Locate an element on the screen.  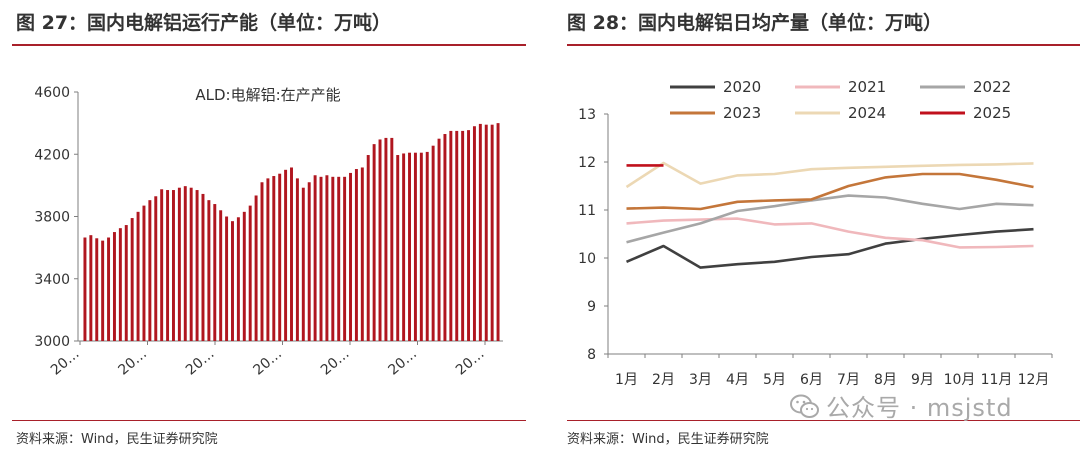
y-tick-label: 13 is located at coordinates (587, 115).